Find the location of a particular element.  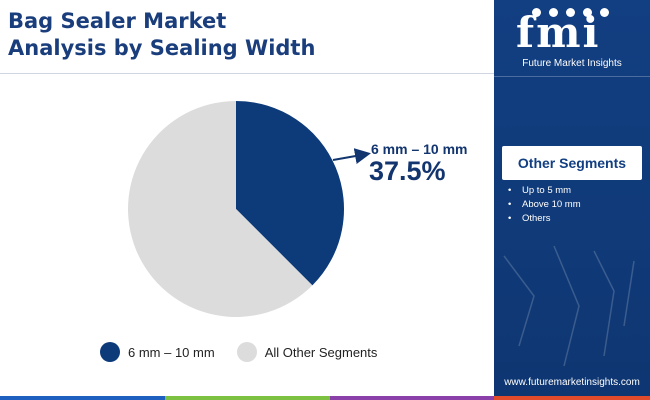

other-segments-title: Other Segments is located at coordinates (572, 163).